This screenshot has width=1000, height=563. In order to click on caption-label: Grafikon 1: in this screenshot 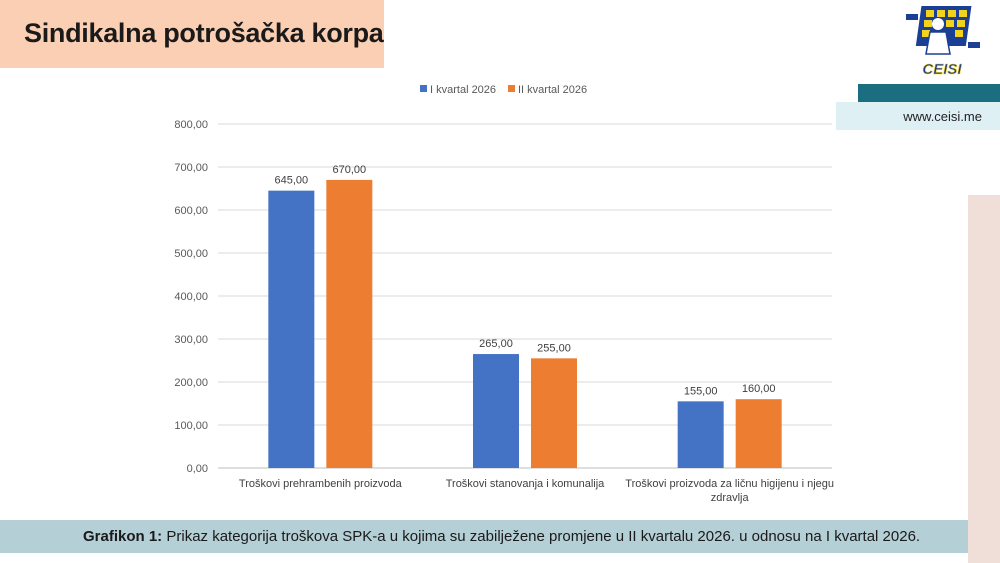, I will do `click(123, 536)`.